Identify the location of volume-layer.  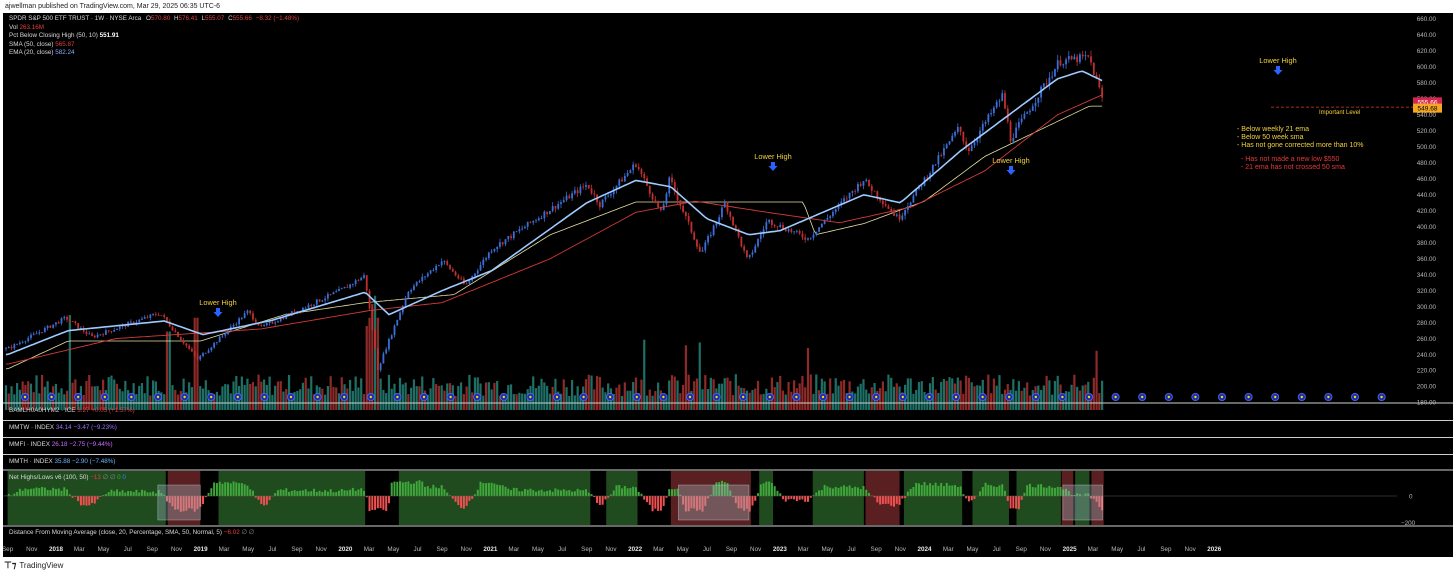
(554, 353).